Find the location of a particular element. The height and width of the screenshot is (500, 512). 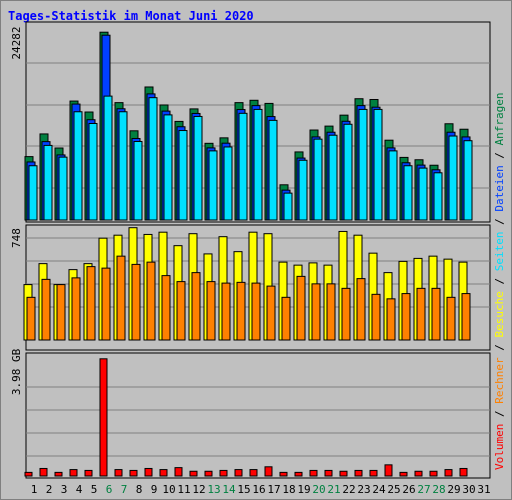

day-label-24: 24 is located at coordinates (379, 489).